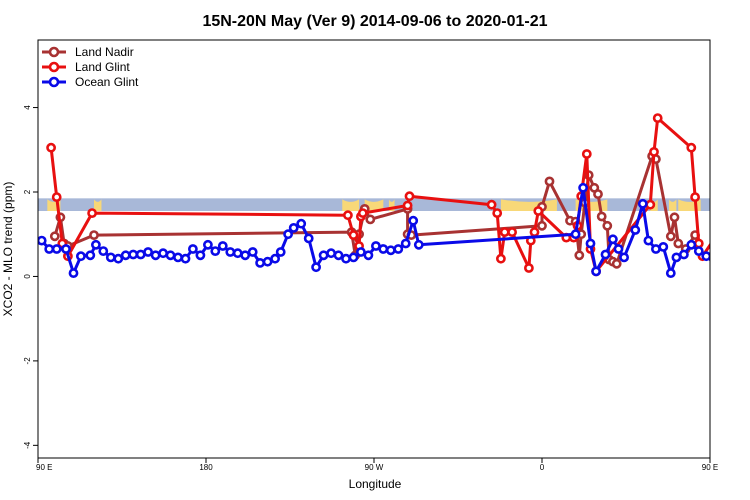 The width and height of the screenshot is (750, 500). I want to click on x-axis-label: Longitude, so click(375, 484).